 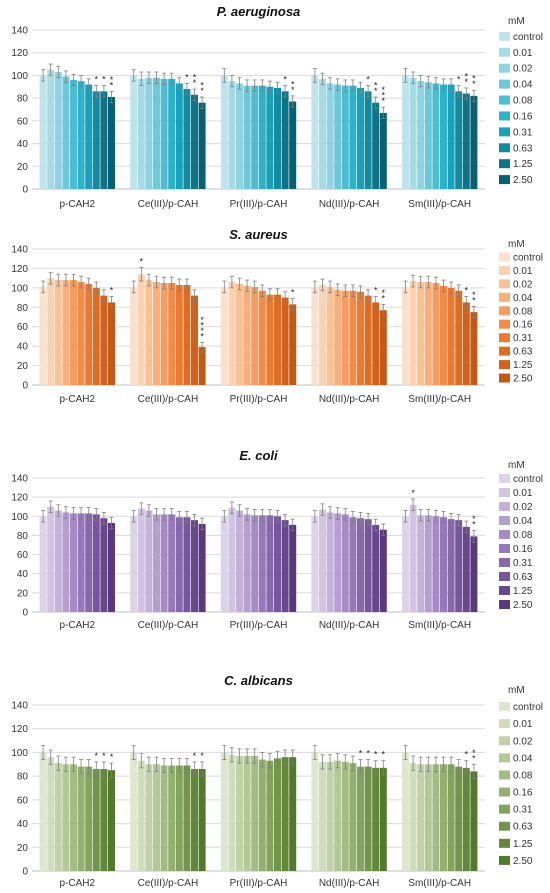 I want to click on legend-label: 0.08, so click(x=523, y=311).